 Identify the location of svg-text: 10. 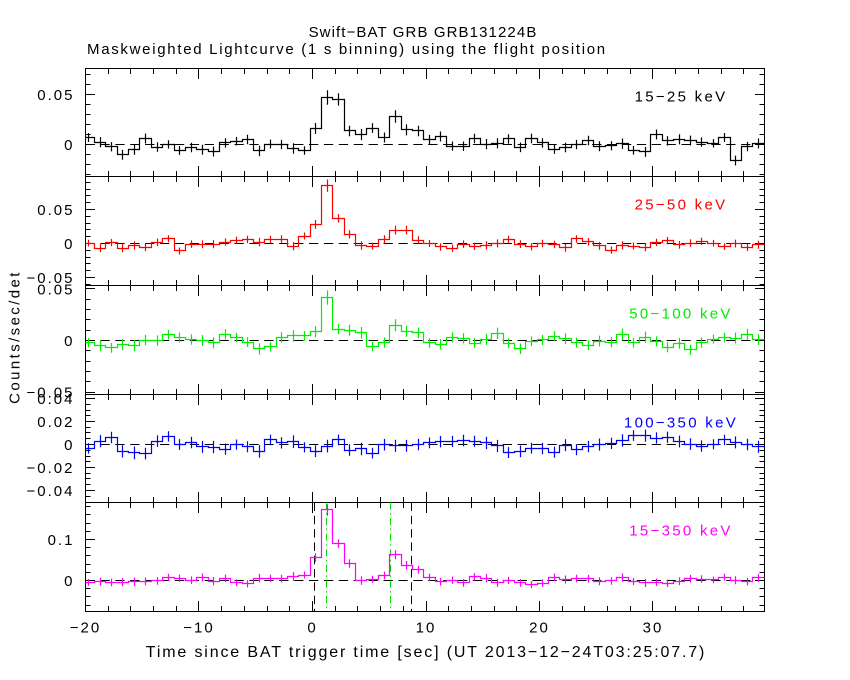
(426, 628).